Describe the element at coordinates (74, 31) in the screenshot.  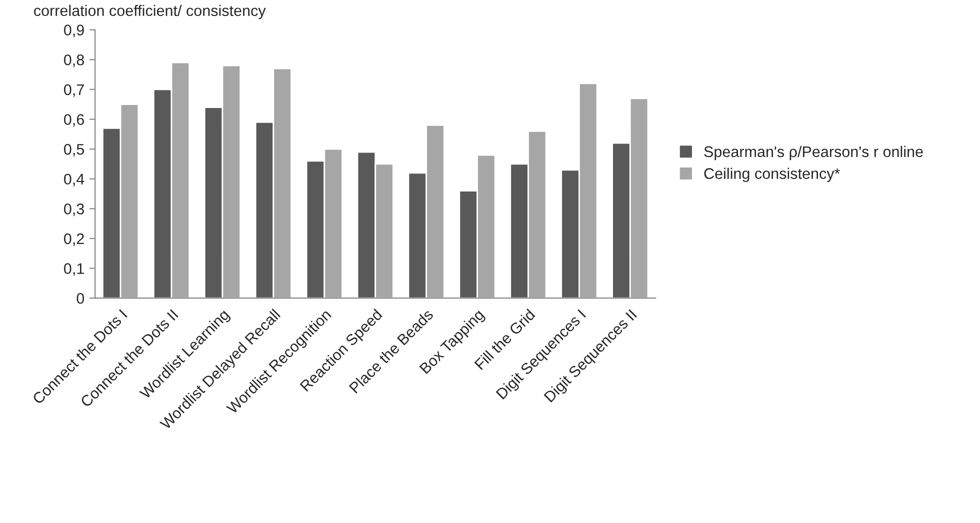
I see `y-tick-label: 0,9` at that location.